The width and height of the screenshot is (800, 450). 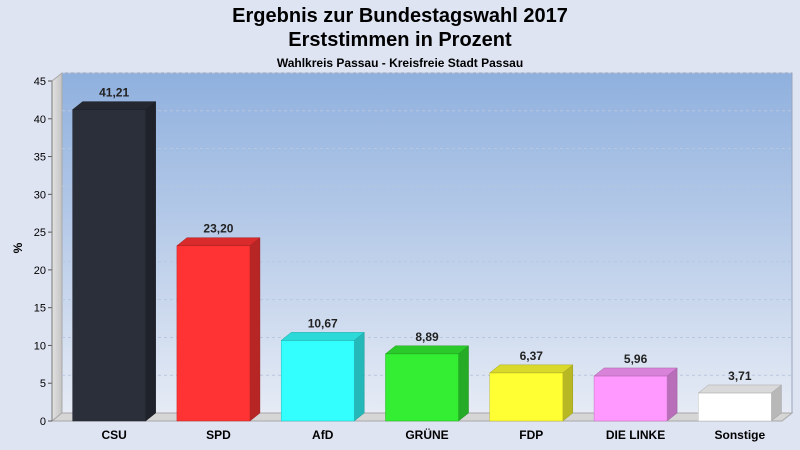 What do you see at coordinates (635, 435) in the screenshot?
I see `x-tick-label: DIE LINKE` at bounding box center [635, 435].